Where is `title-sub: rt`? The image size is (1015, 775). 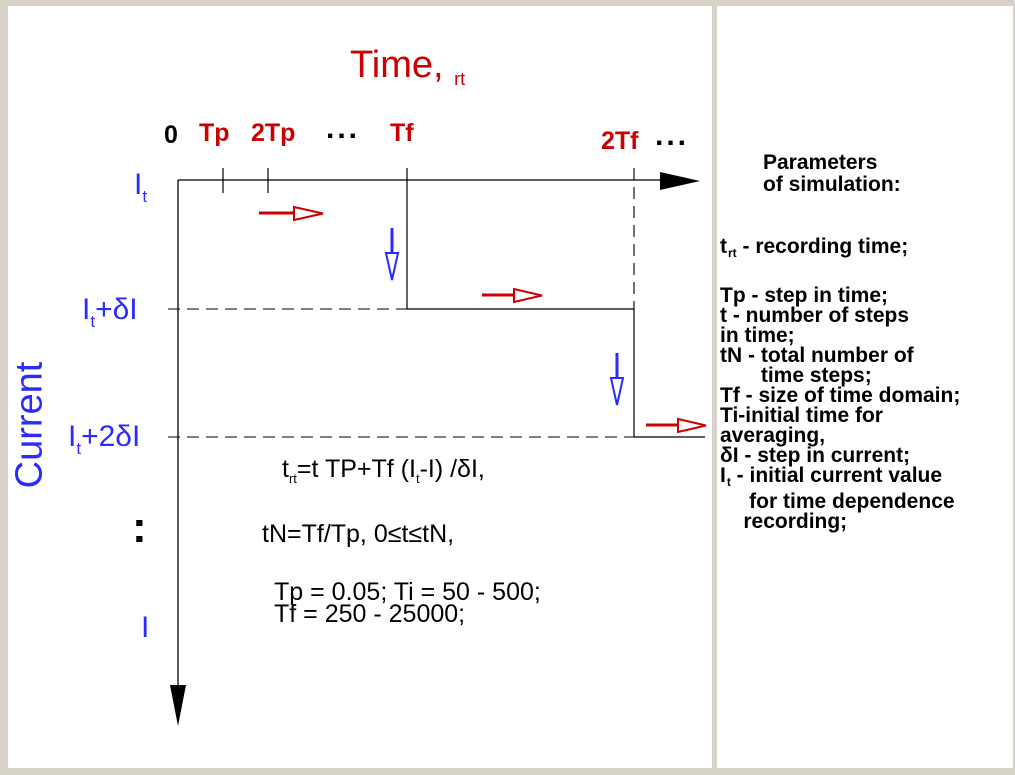 title-sub: rt is located at coordinates (460, 79).